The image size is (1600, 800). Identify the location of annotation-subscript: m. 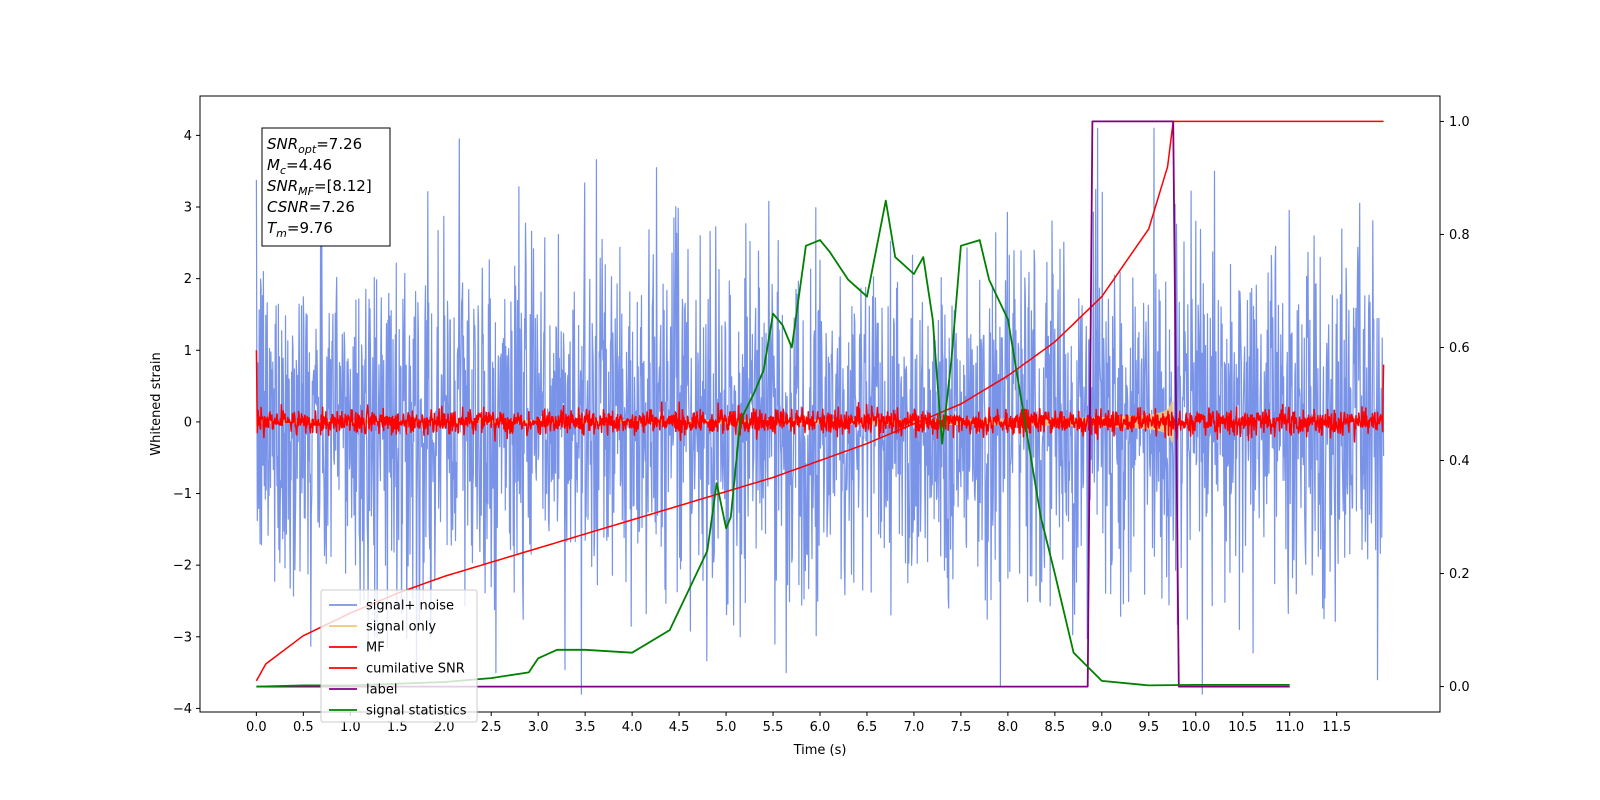
(281, 233).